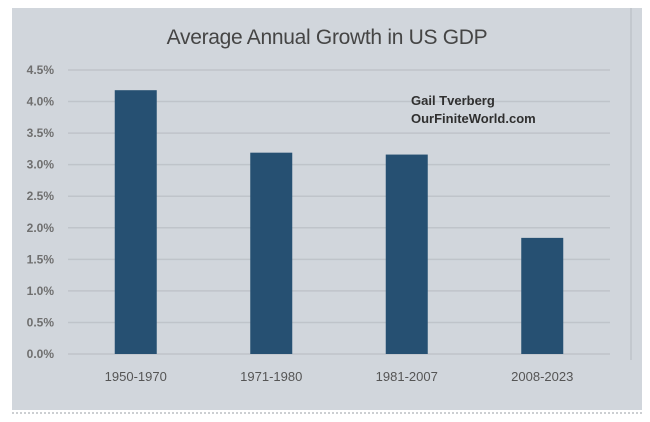 The width and height of the screenshot is (650, 422). Describe the element at coordinates (327, 415) in the screenshot. I see `cropped-caption-text` at that location.